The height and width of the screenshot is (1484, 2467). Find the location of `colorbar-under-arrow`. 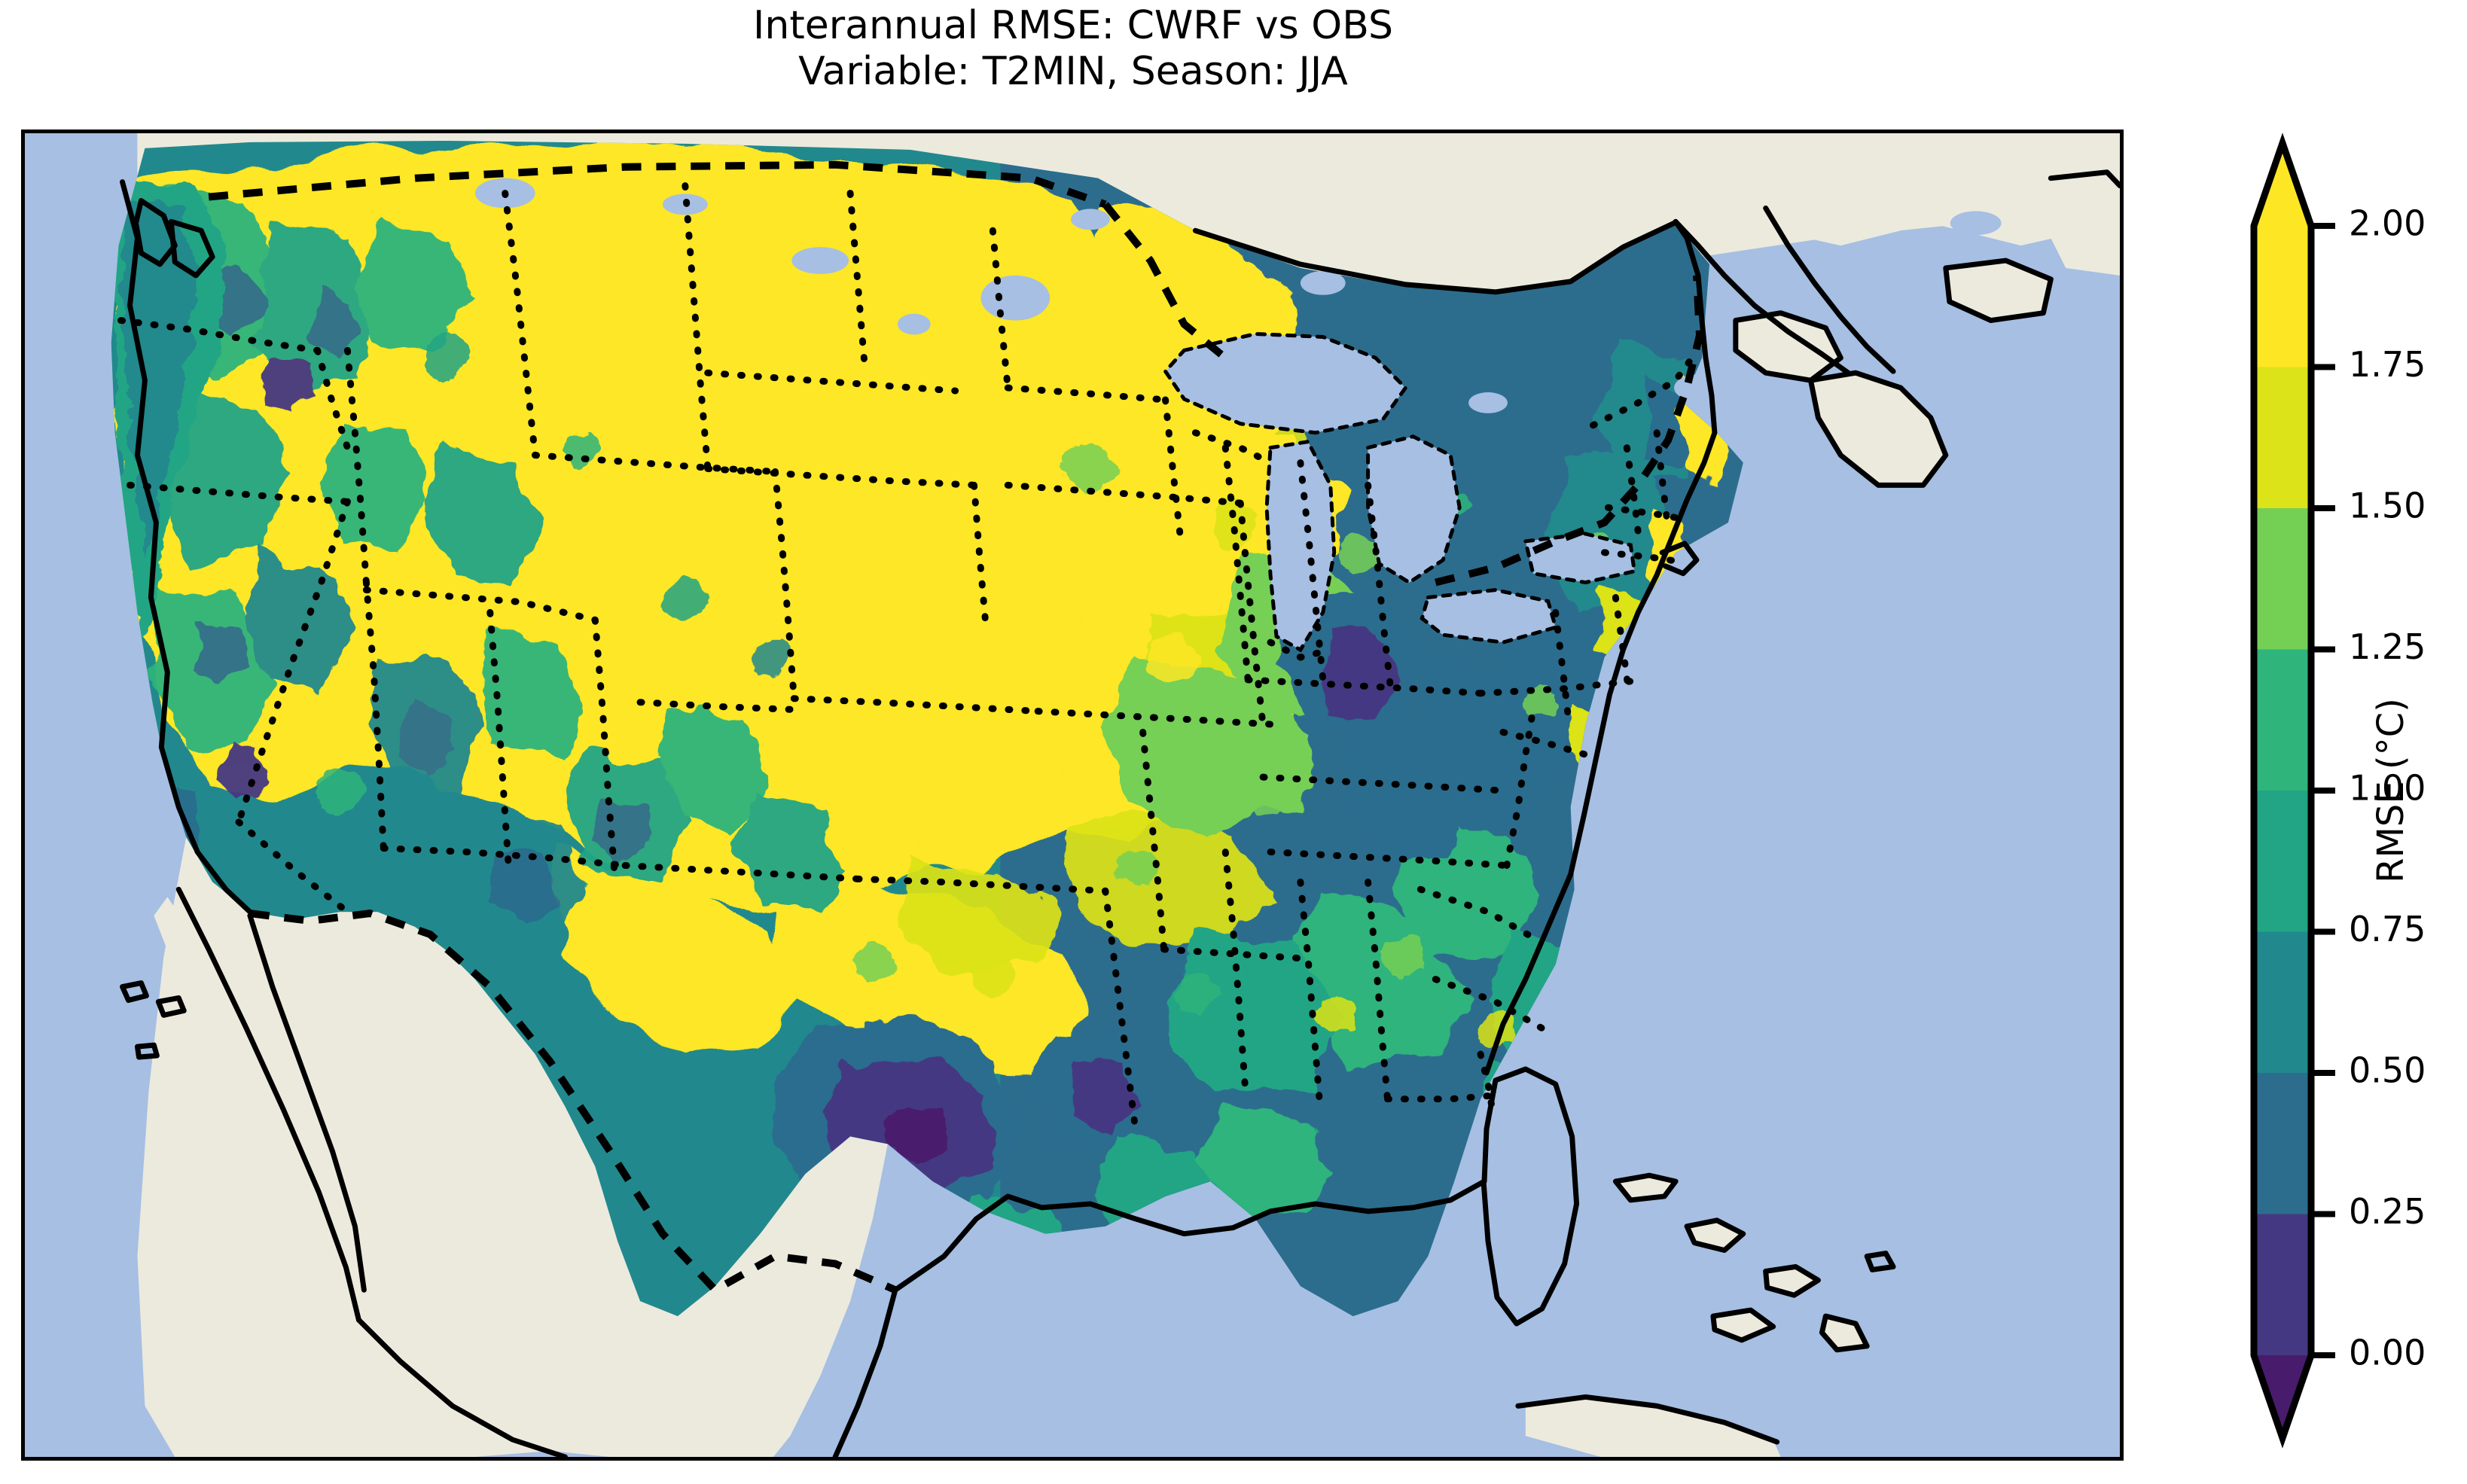

colorbar-under-arrow is located at coordinates (2282, 1396).